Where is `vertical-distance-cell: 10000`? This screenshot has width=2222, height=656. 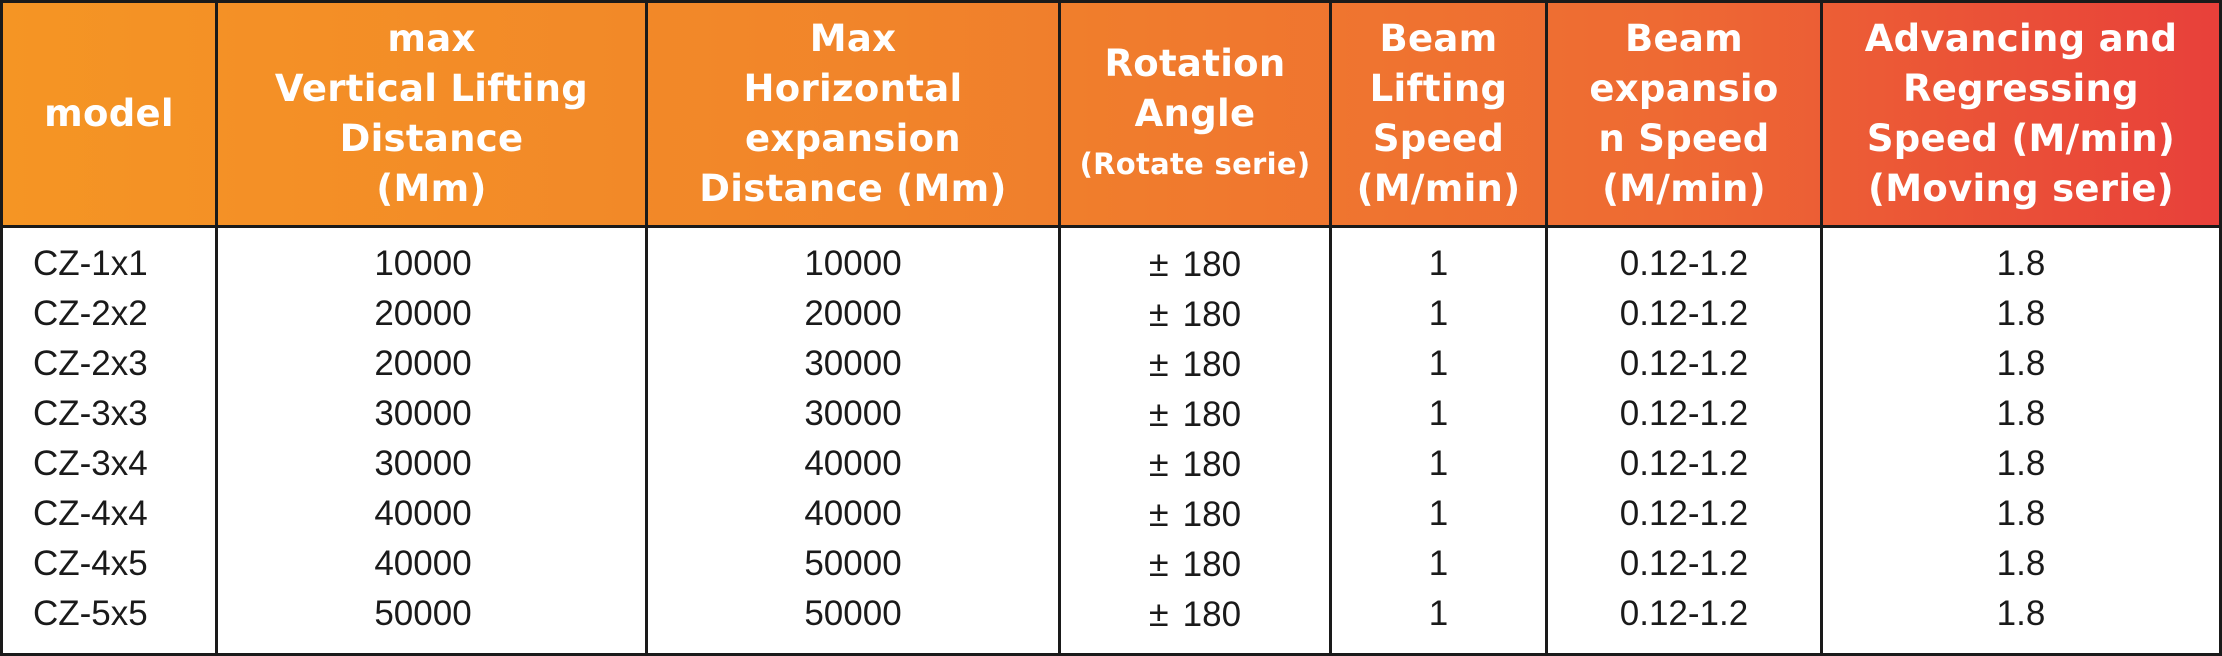 vertical-distance-cell: 10000 is located at coordinates (423, 263).